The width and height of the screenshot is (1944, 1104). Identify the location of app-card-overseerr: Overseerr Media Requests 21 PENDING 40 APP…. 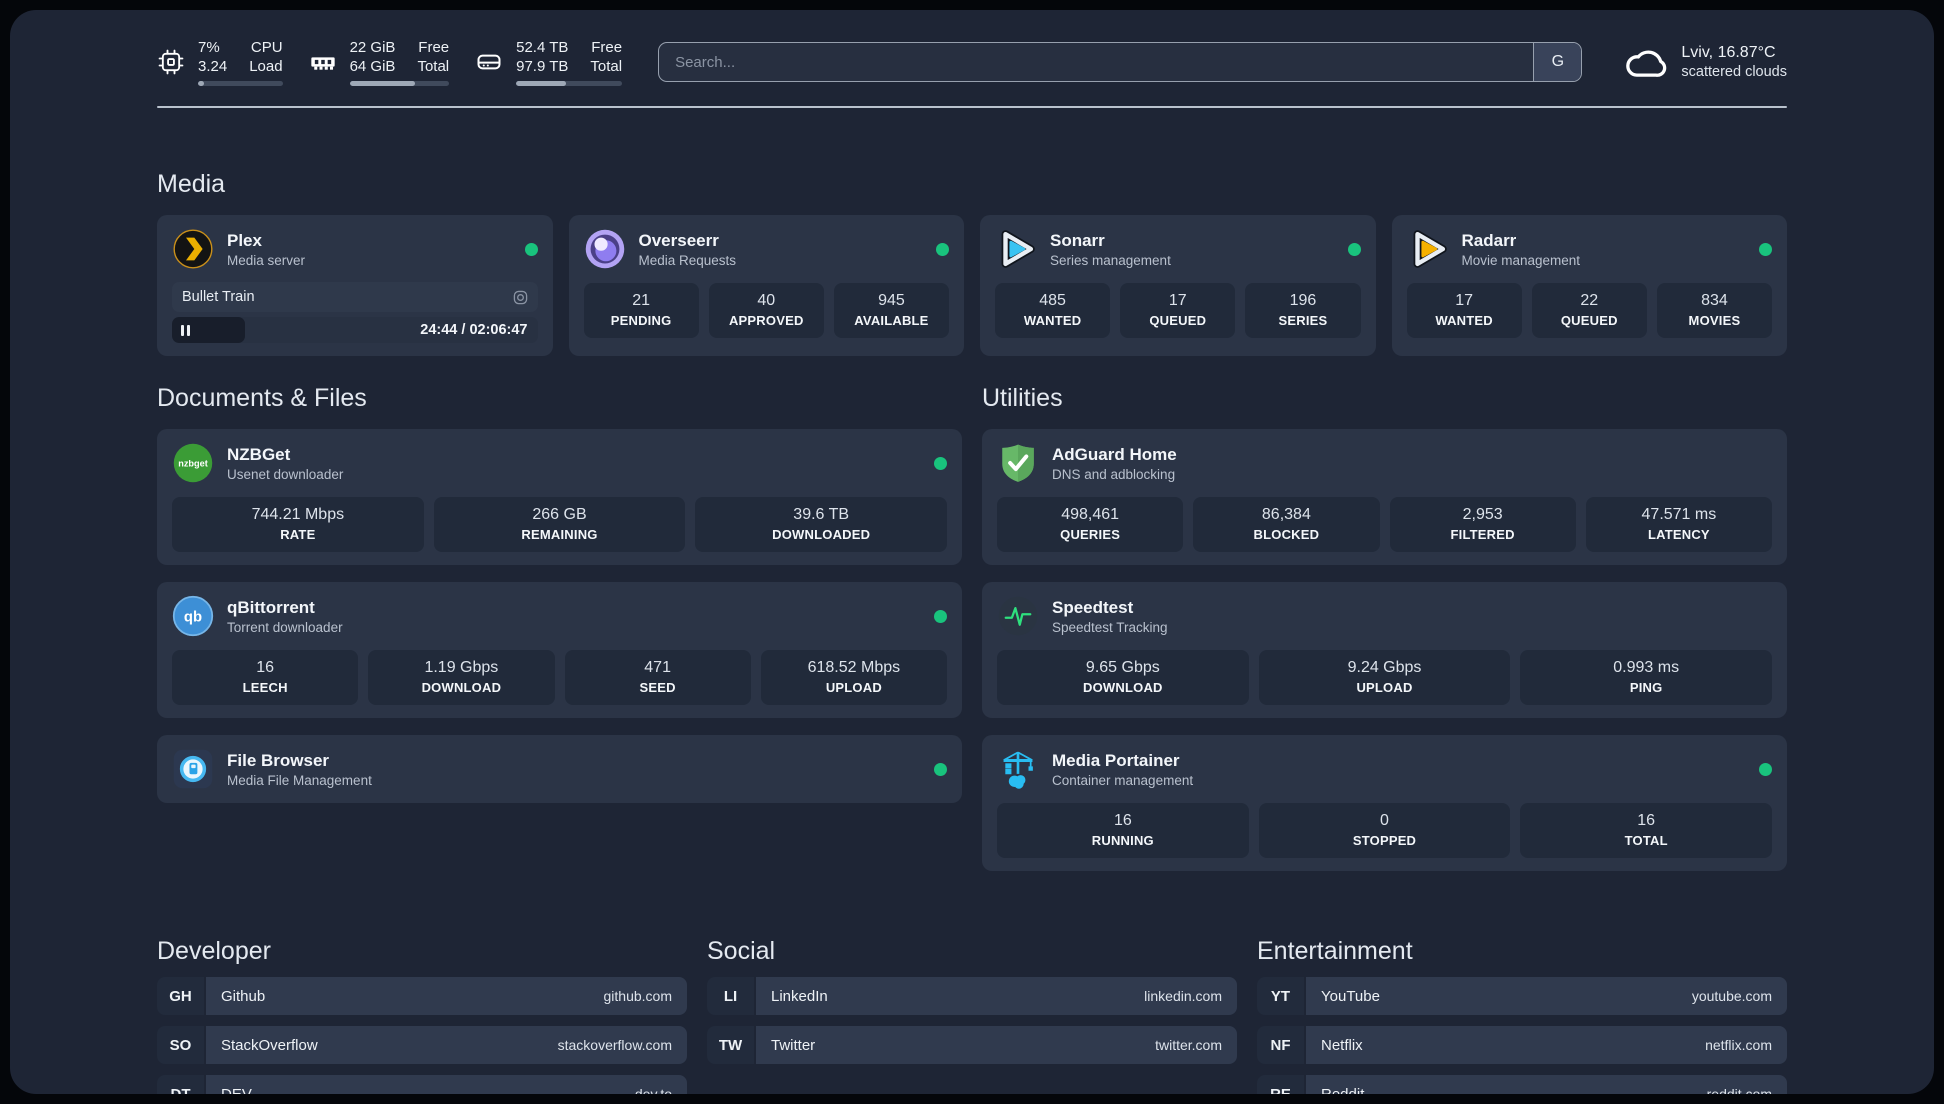
(766, 285).